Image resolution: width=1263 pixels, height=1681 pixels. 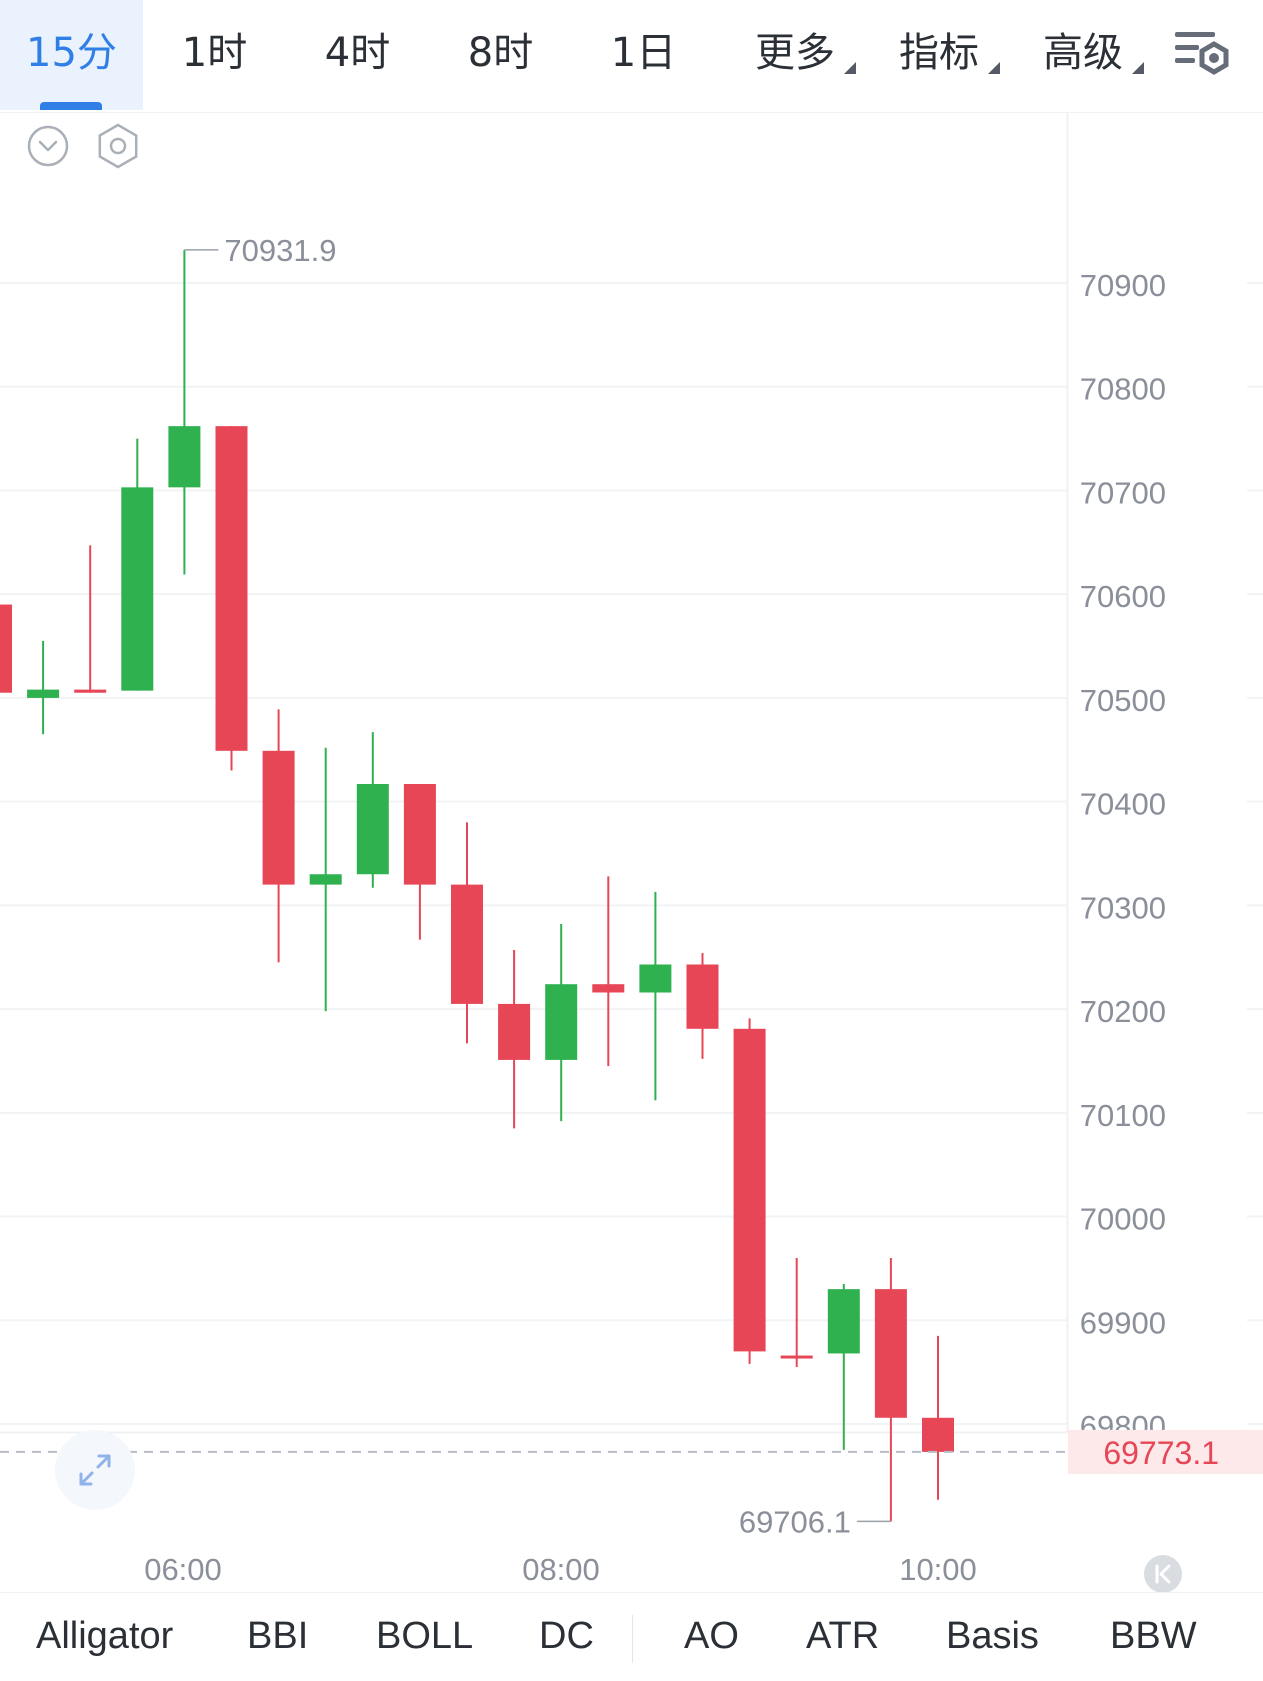 I want to click on tab-1h: 1时, so click(x=214, y=55).